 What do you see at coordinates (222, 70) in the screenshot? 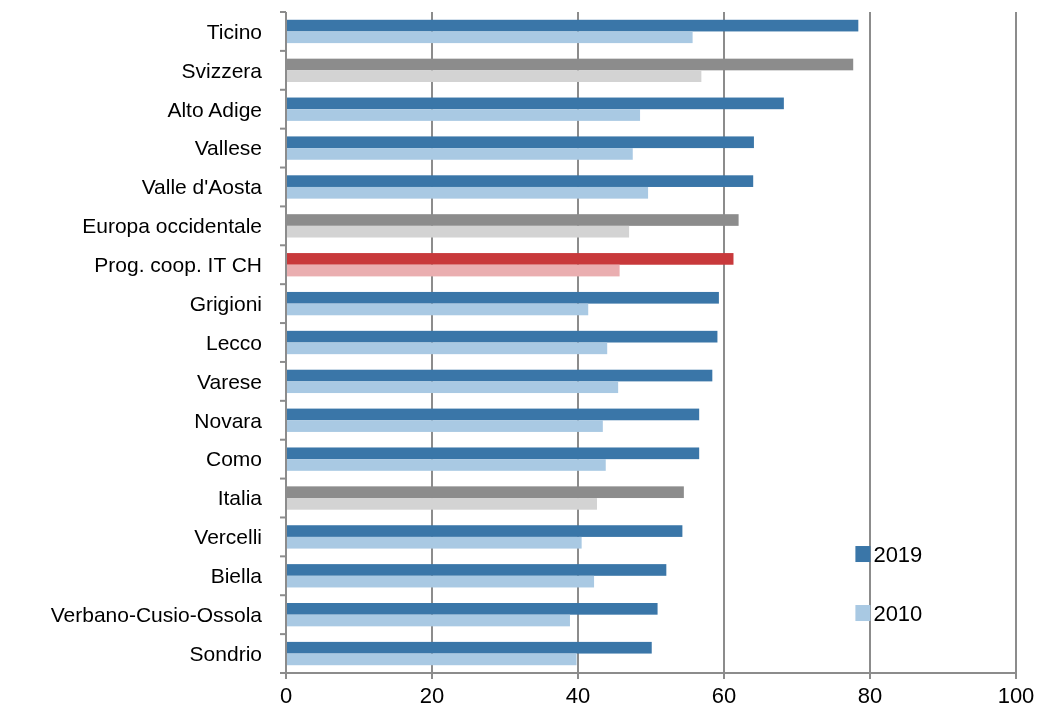
I see `y-tick-label: Svizzera` at bounding box center [222, 70].